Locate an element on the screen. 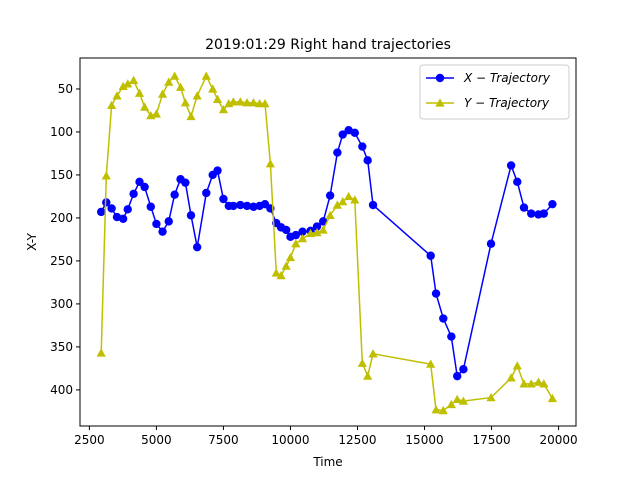 Image resolution: width=640 pixels, height=478 pixels. legend-label: Y − Trajectory is located at coordinates (507, 103).